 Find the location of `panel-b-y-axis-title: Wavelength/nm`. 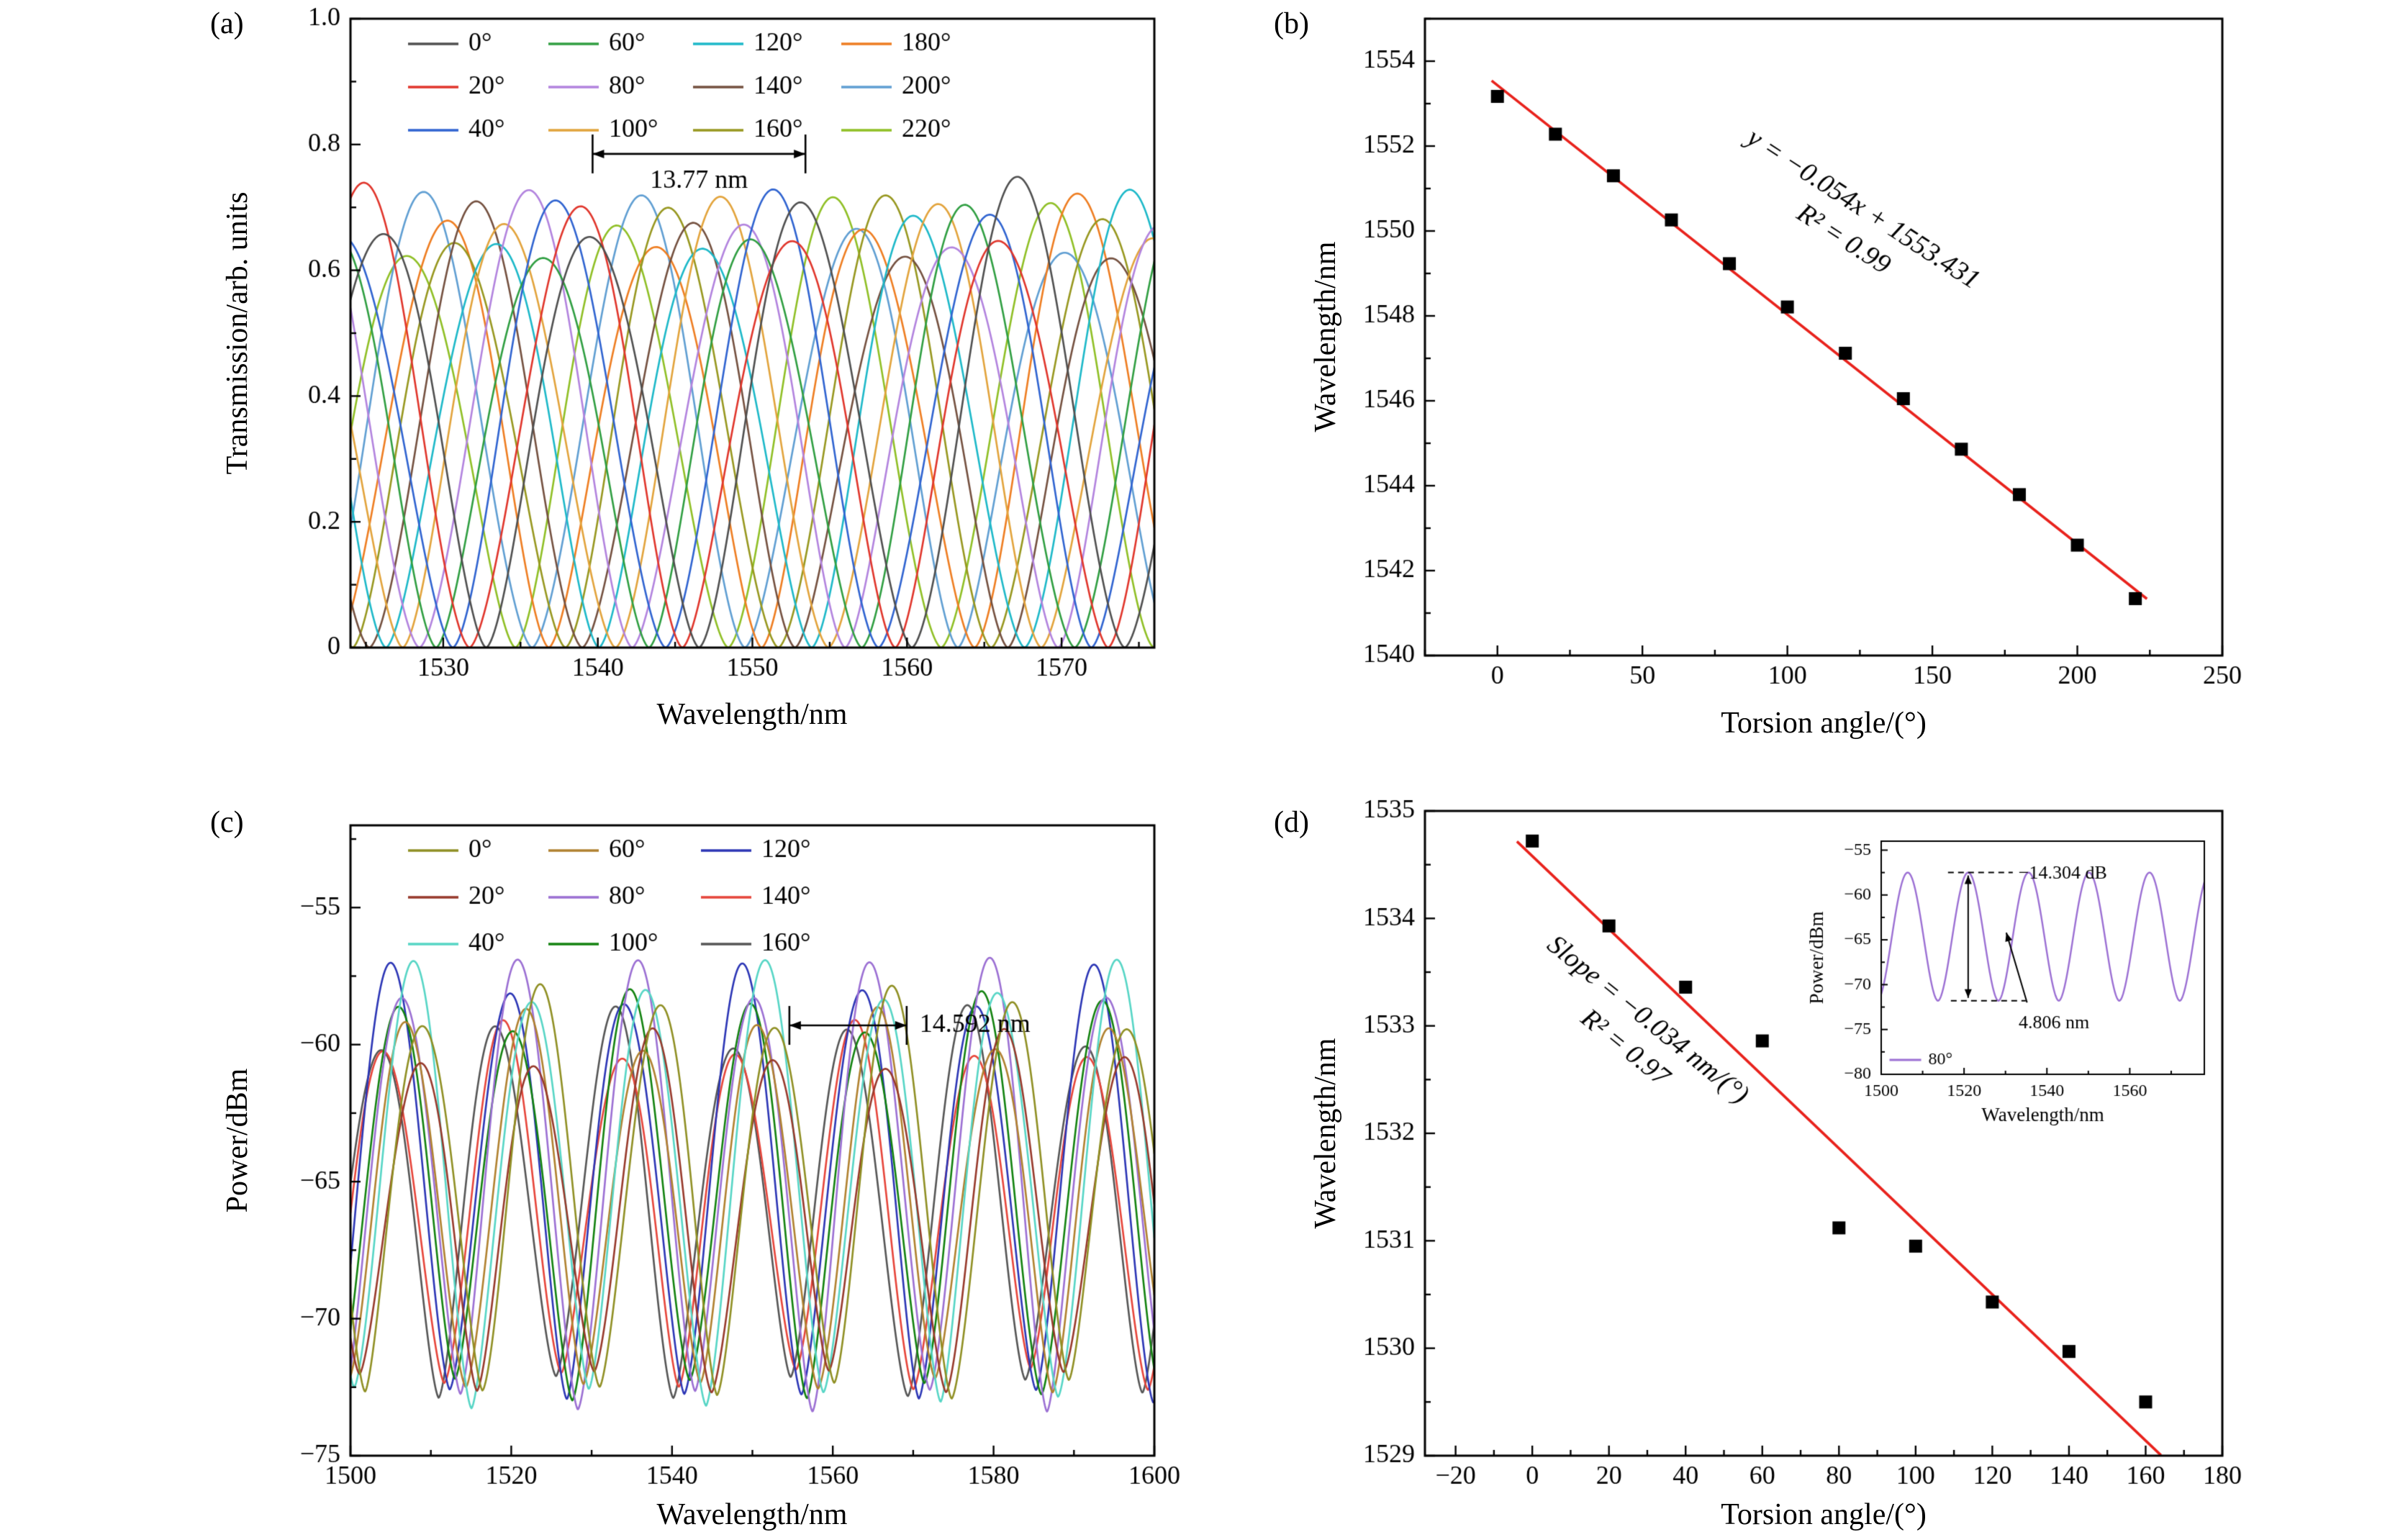

panel-b-y-axis-title: Wavelength/nm is located at coordinates (1325, 336).